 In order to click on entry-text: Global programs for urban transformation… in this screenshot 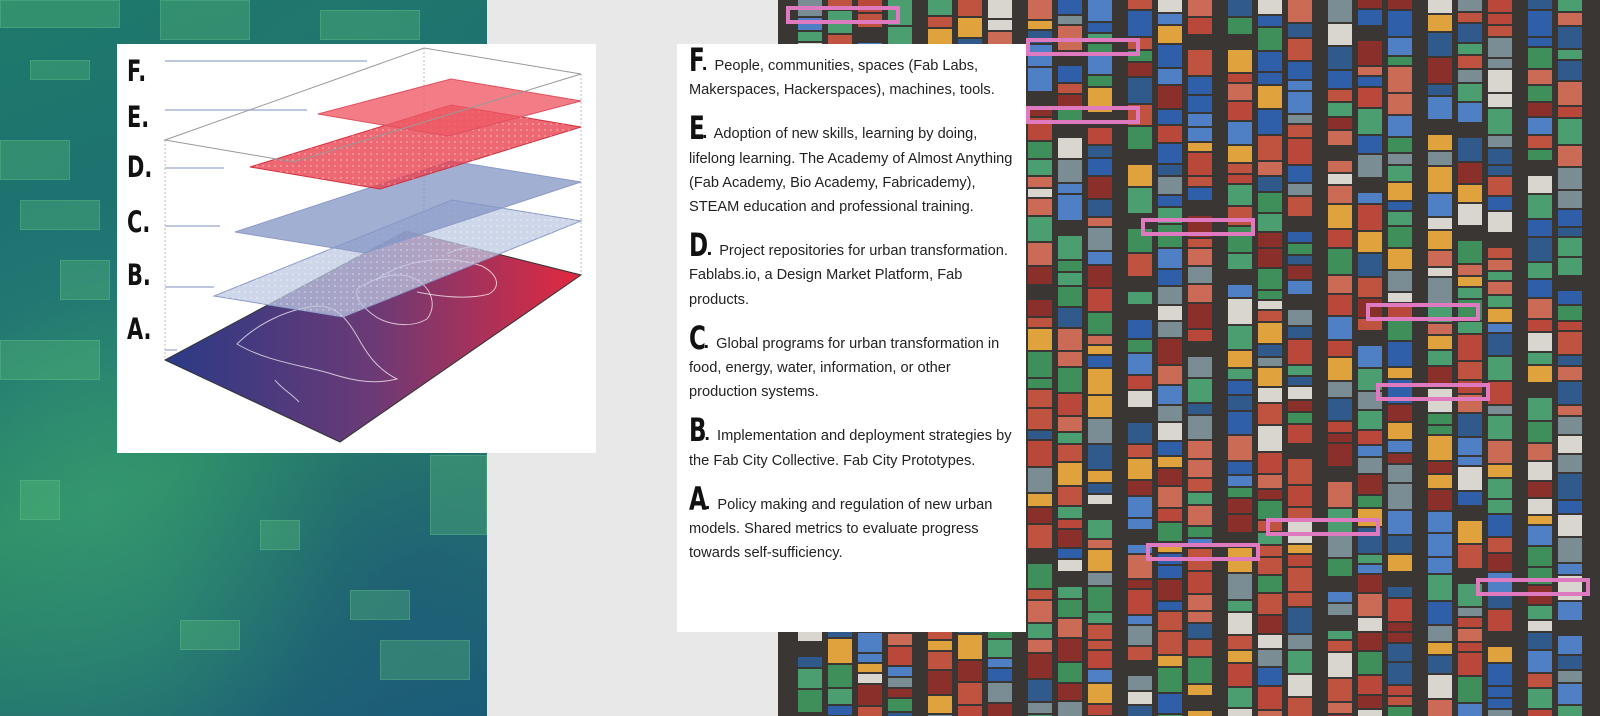, I will do `click(844, 368)`.